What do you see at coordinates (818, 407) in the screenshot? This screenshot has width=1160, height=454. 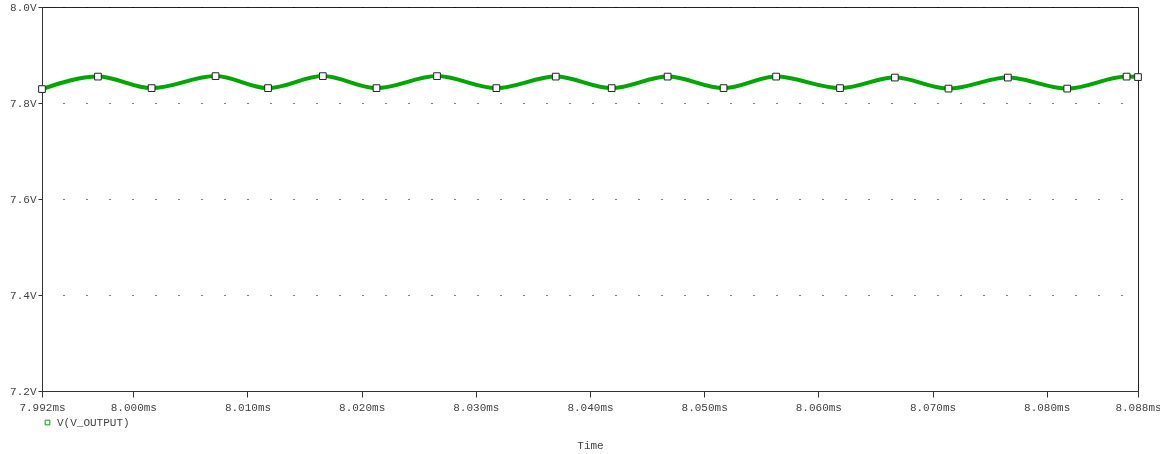 I see `x-tick-label: 8.060ms` at bounding box center [818, 407].